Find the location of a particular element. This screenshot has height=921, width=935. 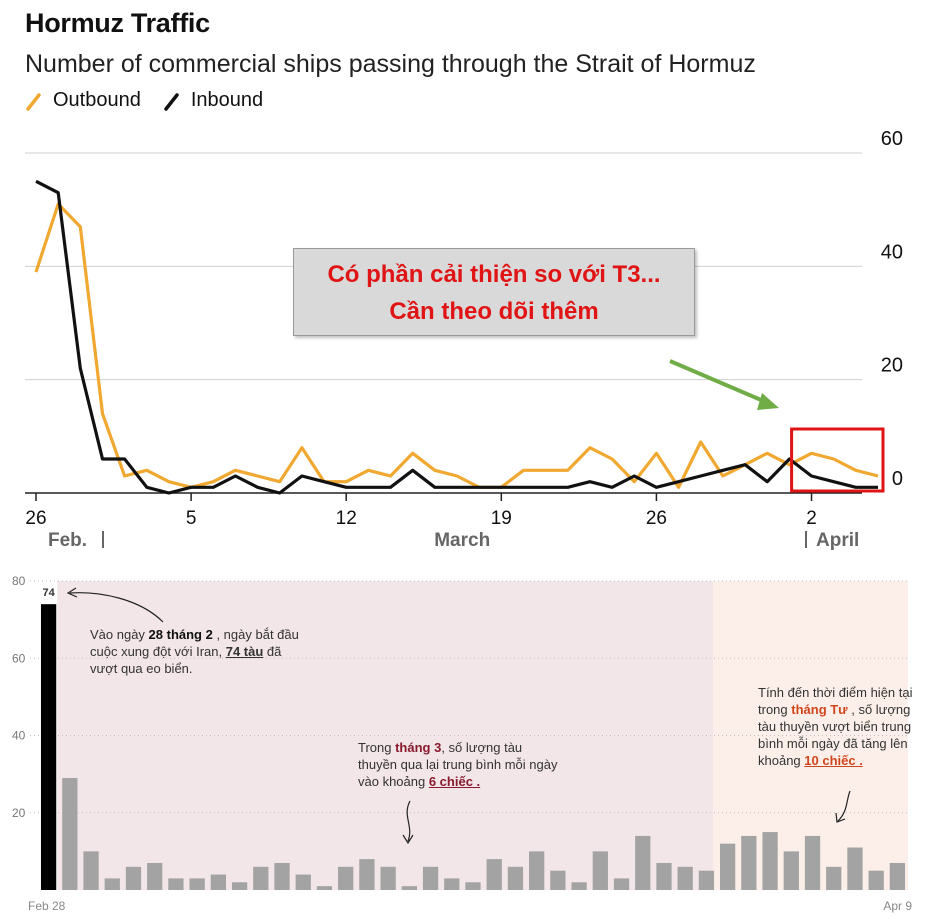

outbound-legend-swatch is located at coordinates (36, 101).